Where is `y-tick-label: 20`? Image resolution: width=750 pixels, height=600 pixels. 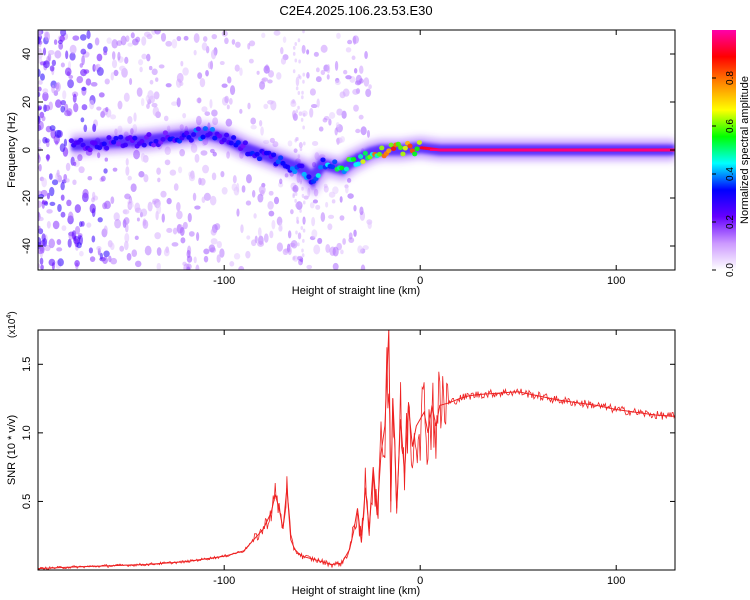 y-tick-label: 20 is located at coordinates (27, 102).